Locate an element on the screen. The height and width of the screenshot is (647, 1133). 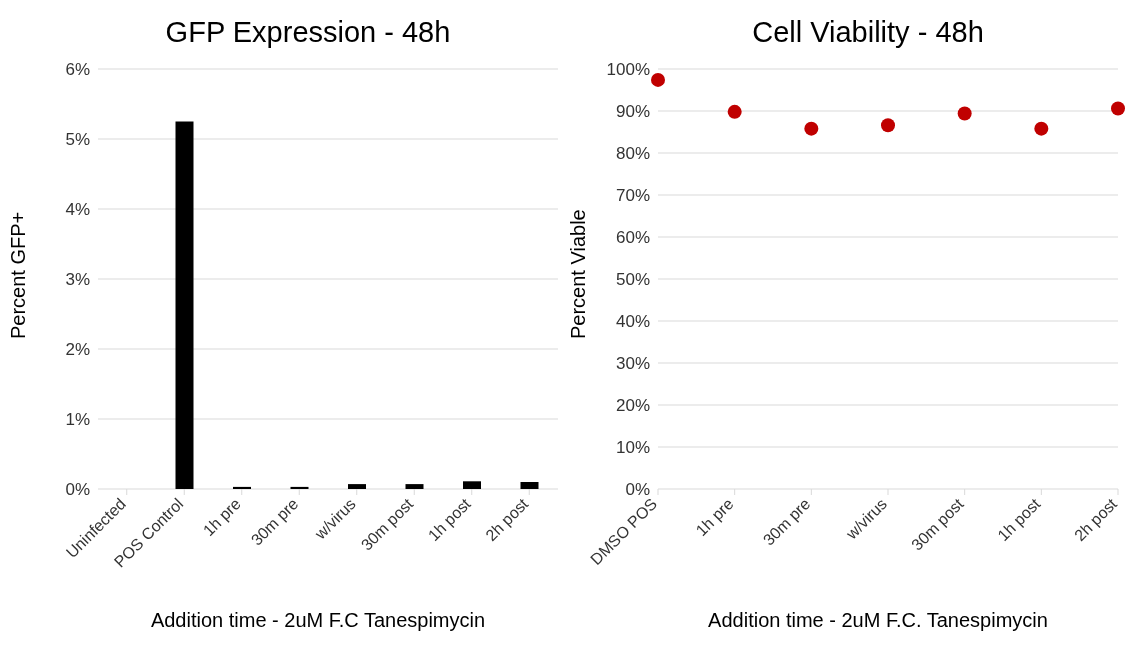
y-tick-label: 60% is located at coordinates (632, 238).